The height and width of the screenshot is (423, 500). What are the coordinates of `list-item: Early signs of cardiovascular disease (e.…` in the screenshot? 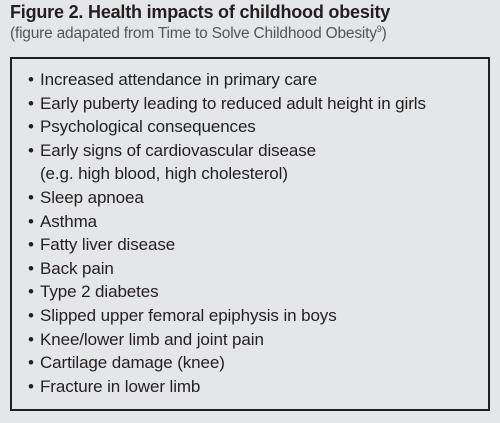 It's located at (258, 162).